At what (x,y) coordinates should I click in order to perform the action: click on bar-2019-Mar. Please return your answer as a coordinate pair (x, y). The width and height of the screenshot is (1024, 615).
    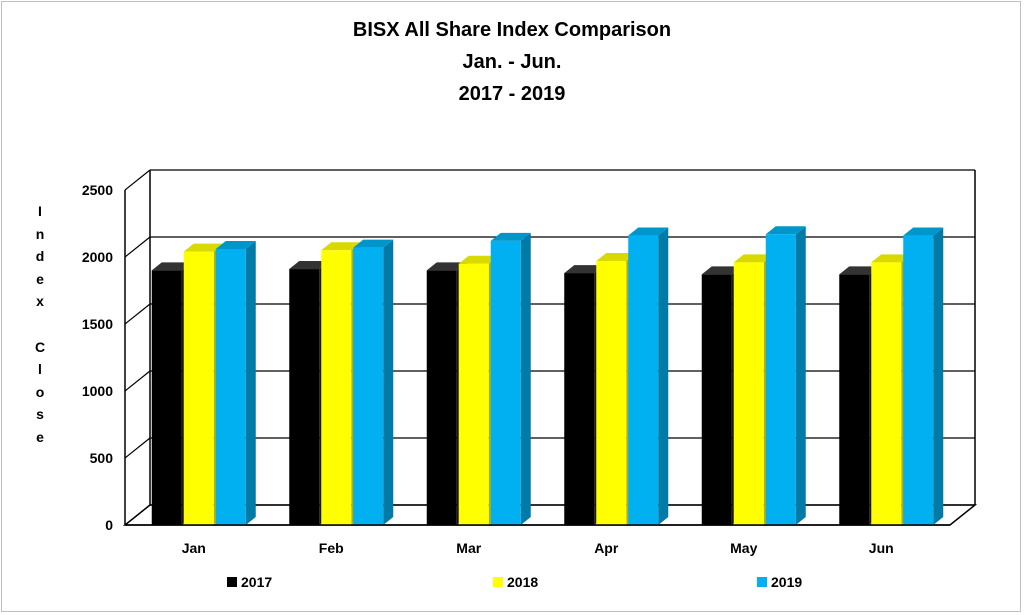
    Looking at the image, I should click on (505, 383).